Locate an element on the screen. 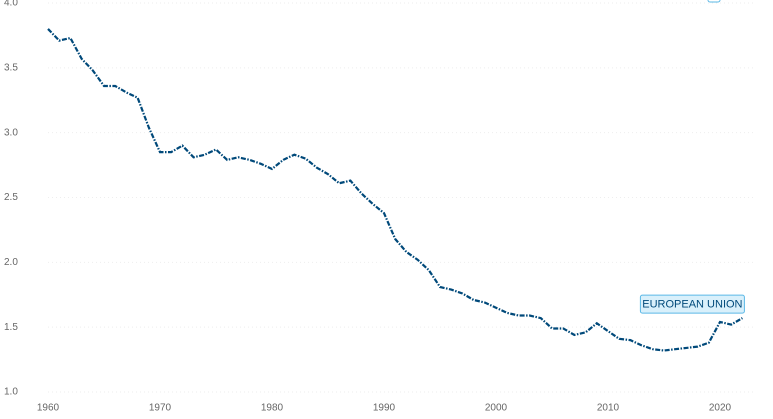  legend-icon is located at coordinates (714, 1).